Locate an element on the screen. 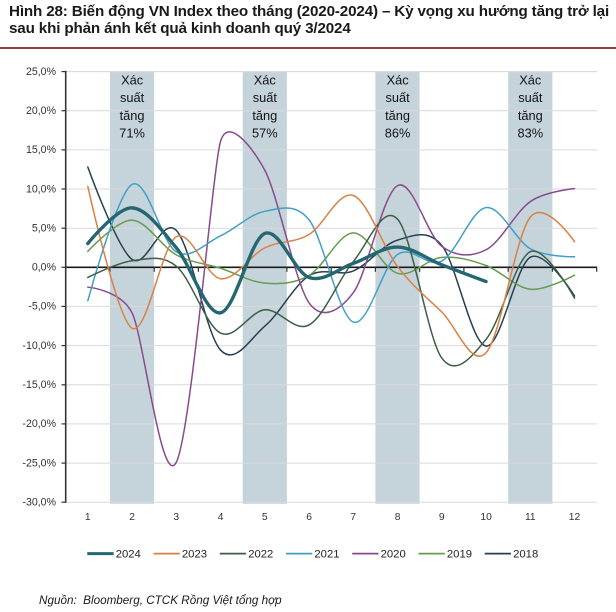 This screenshot has width=616, height=612. svg-text: 5,0% is located at coordinates (44, 229).